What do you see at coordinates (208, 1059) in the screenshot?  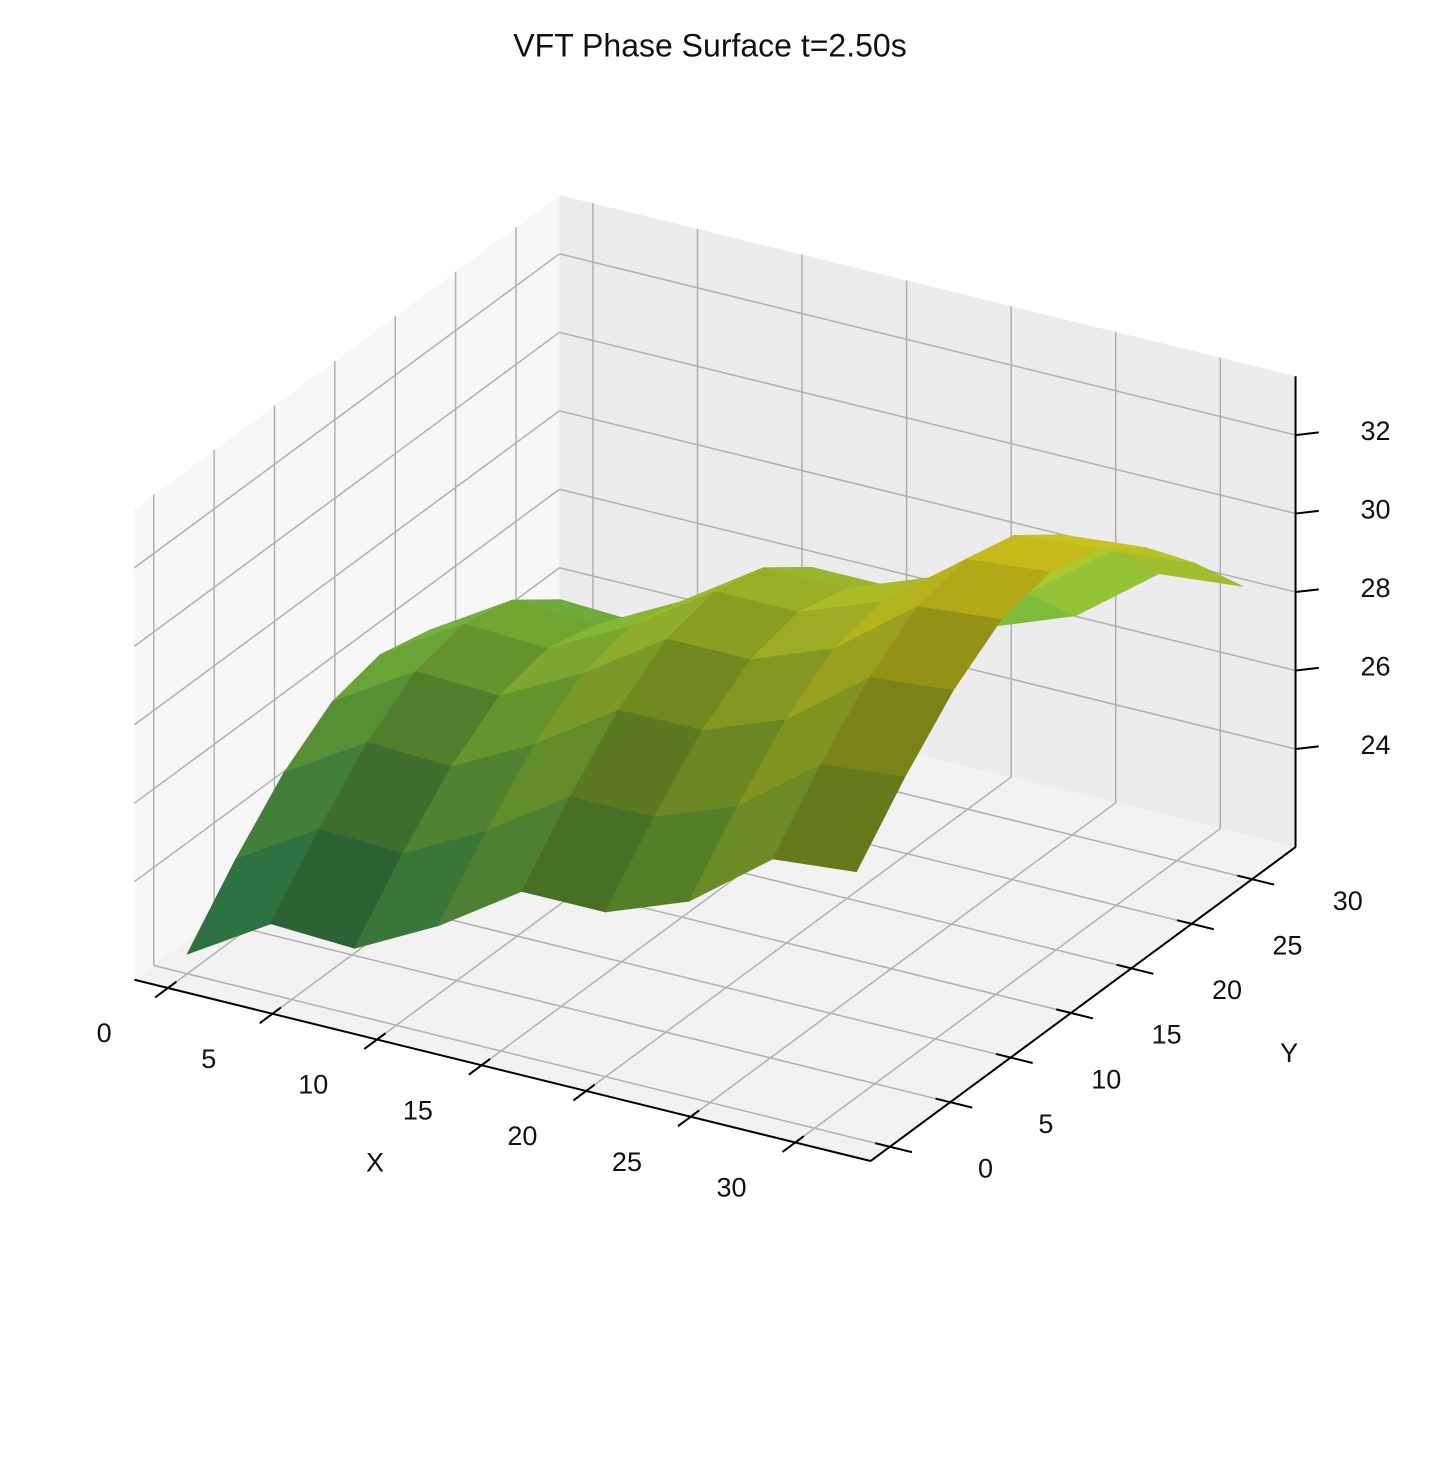 I see `x-tick-label: 5` at bounding box center [208, 1059].